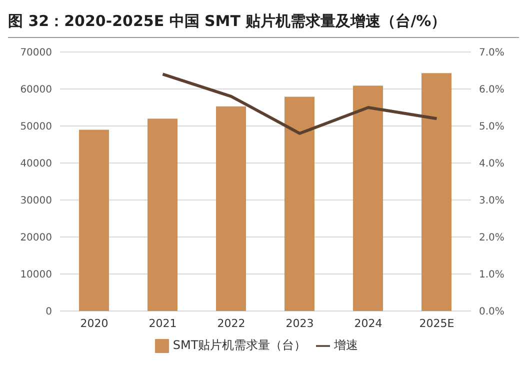  I want to click on y2-tick-label: 4.0%, so click(491, 164).